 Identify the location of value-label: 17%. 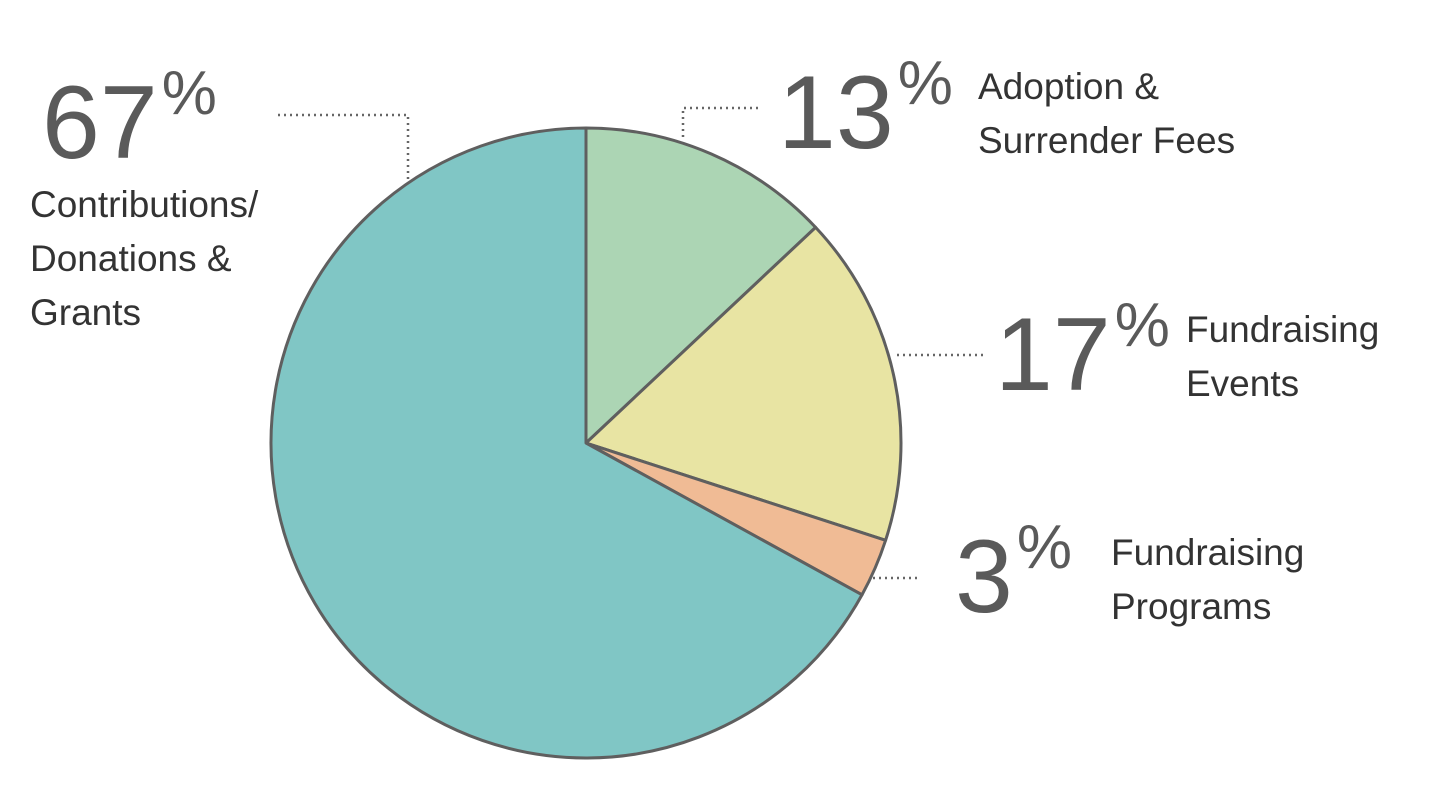
(1082, 352).